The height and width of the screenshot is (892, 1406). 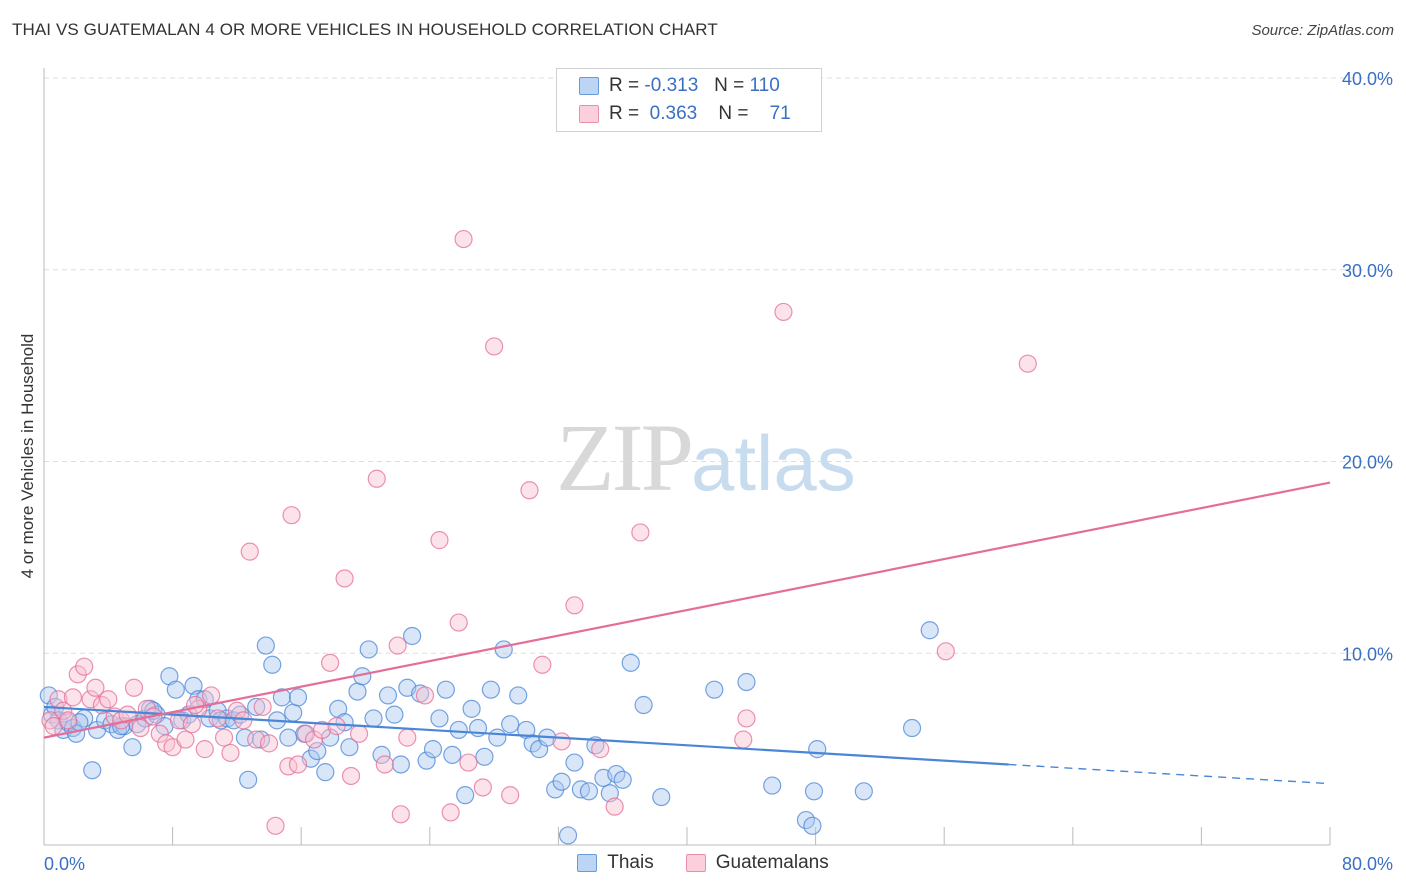 I want to click on watermark: ZIPatlas, so click(x=706, y=457).